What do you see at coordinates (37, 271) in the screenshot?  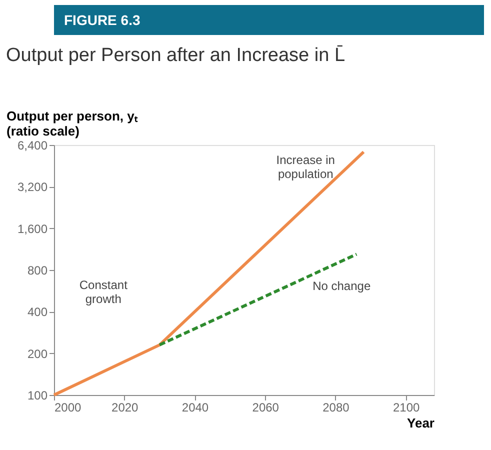 I see `y-tick-label: 800` at bounding box center [37, 271].